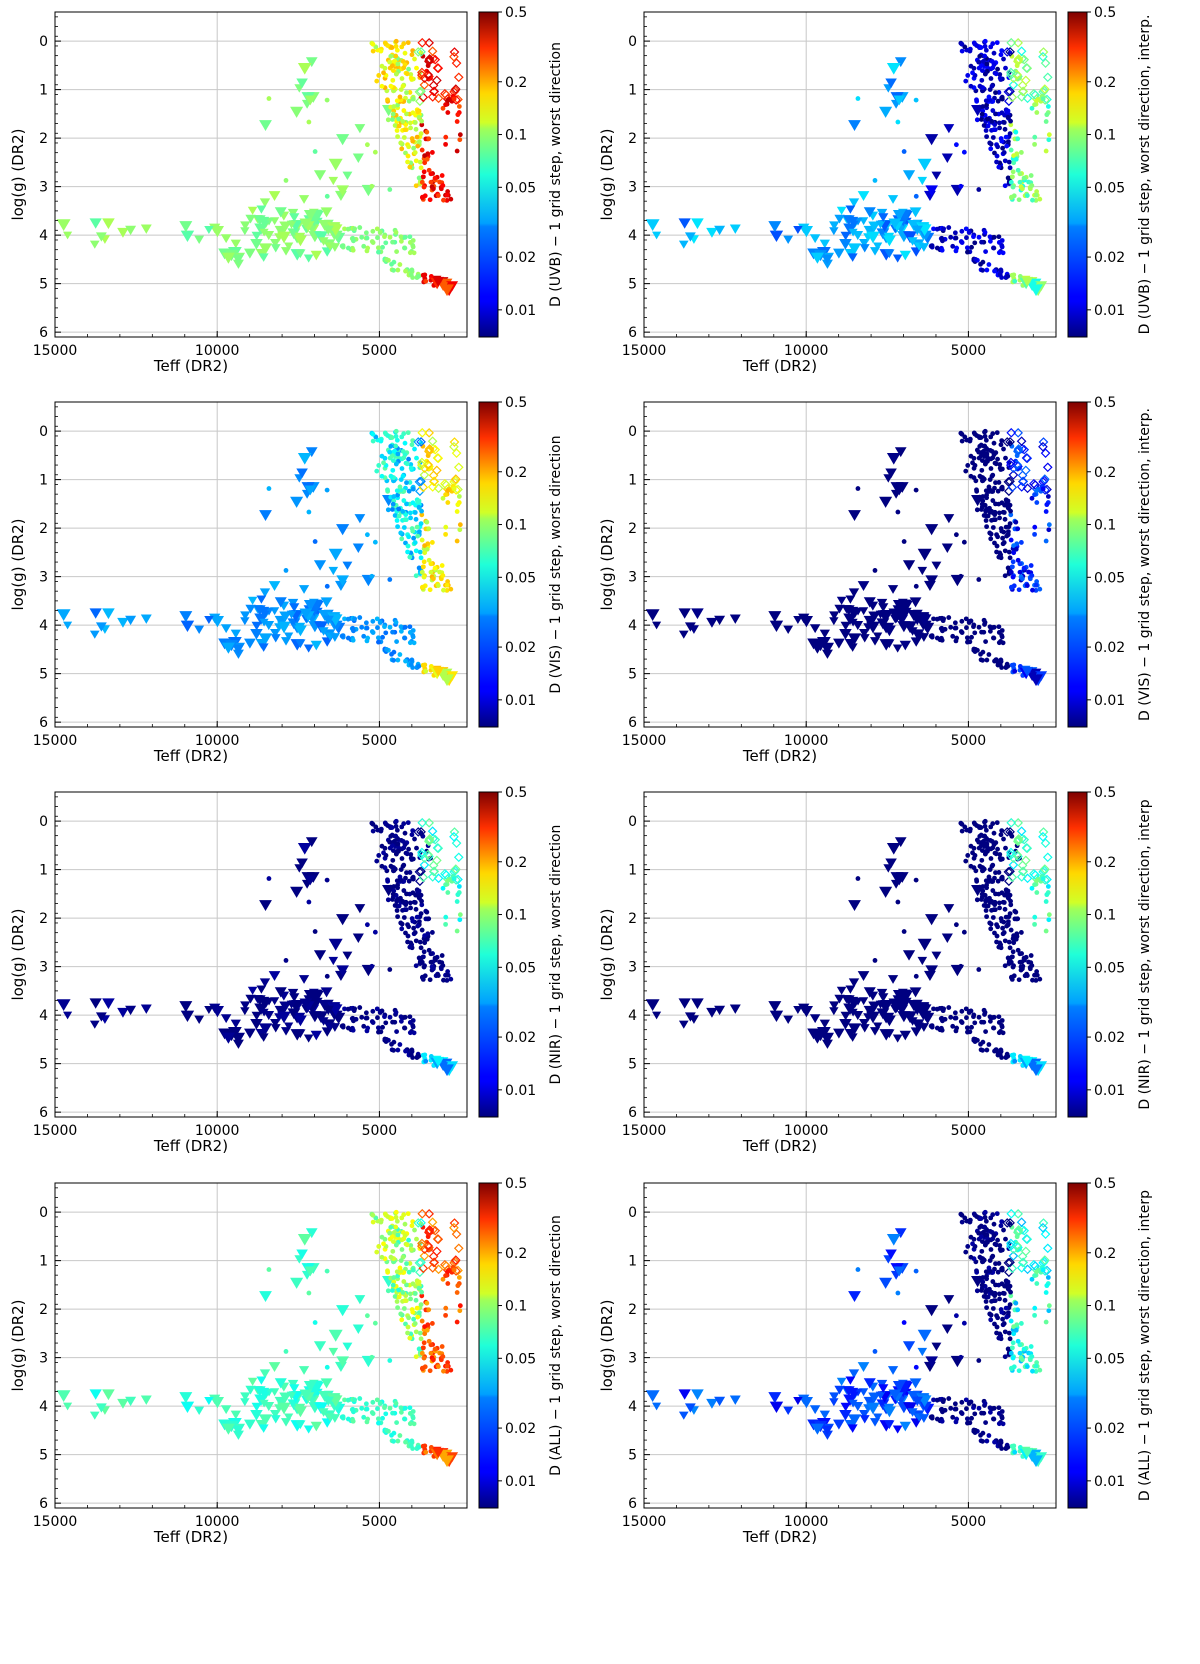 The height and width of the screenshot is (1664, 1200). Describe the element at coordinates (520, 1482) in the screenshot. I see `colorbar-tick-label: 0.01` at that location.